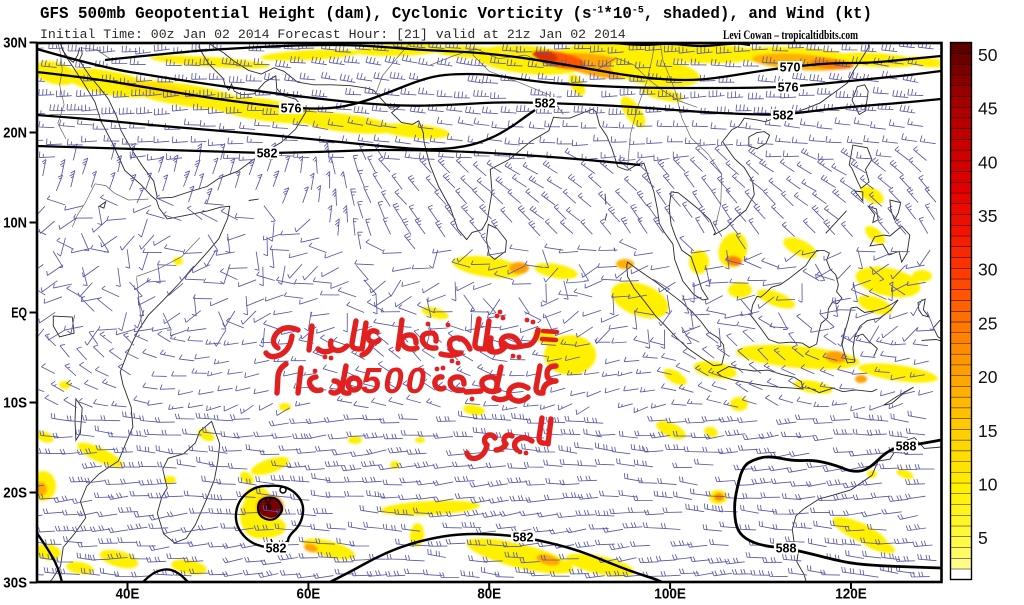 The image size is (1024, 605). I want to click on svg-text: 60E, so click(309, 595).